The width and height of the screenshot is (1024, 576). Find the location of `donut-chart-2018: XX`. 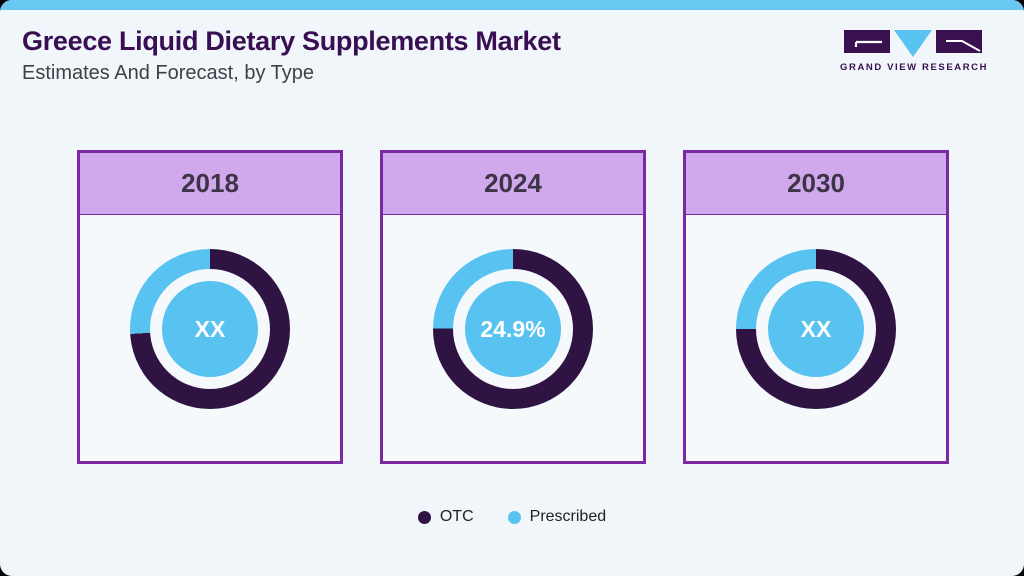

donut-chart-2018: XX is located at coordinates (210, 329).